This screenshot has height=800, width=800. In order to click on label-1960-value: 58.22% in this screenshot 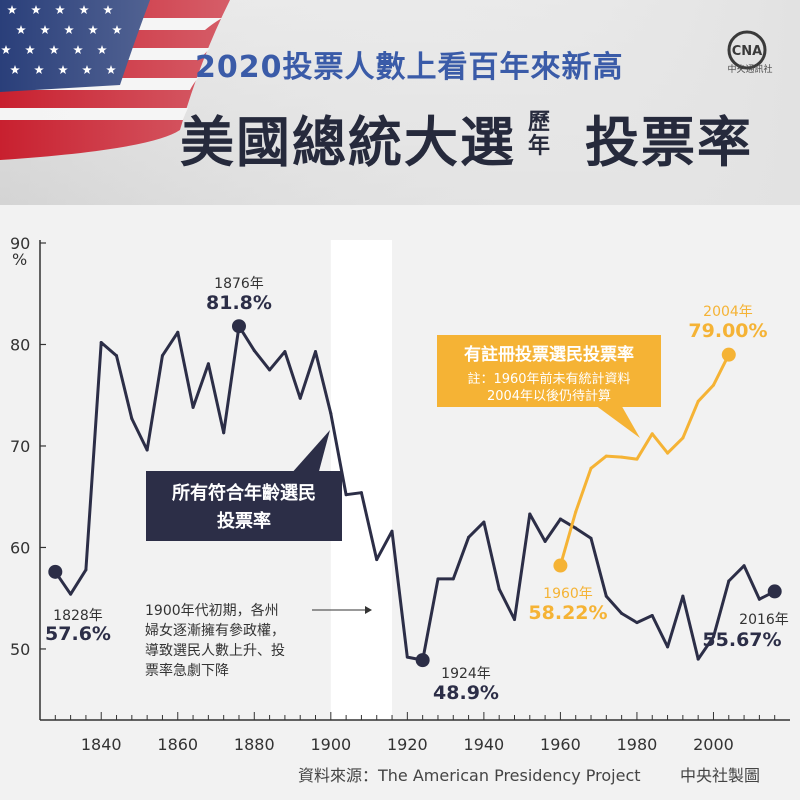, I will do `click(567, 613)`.